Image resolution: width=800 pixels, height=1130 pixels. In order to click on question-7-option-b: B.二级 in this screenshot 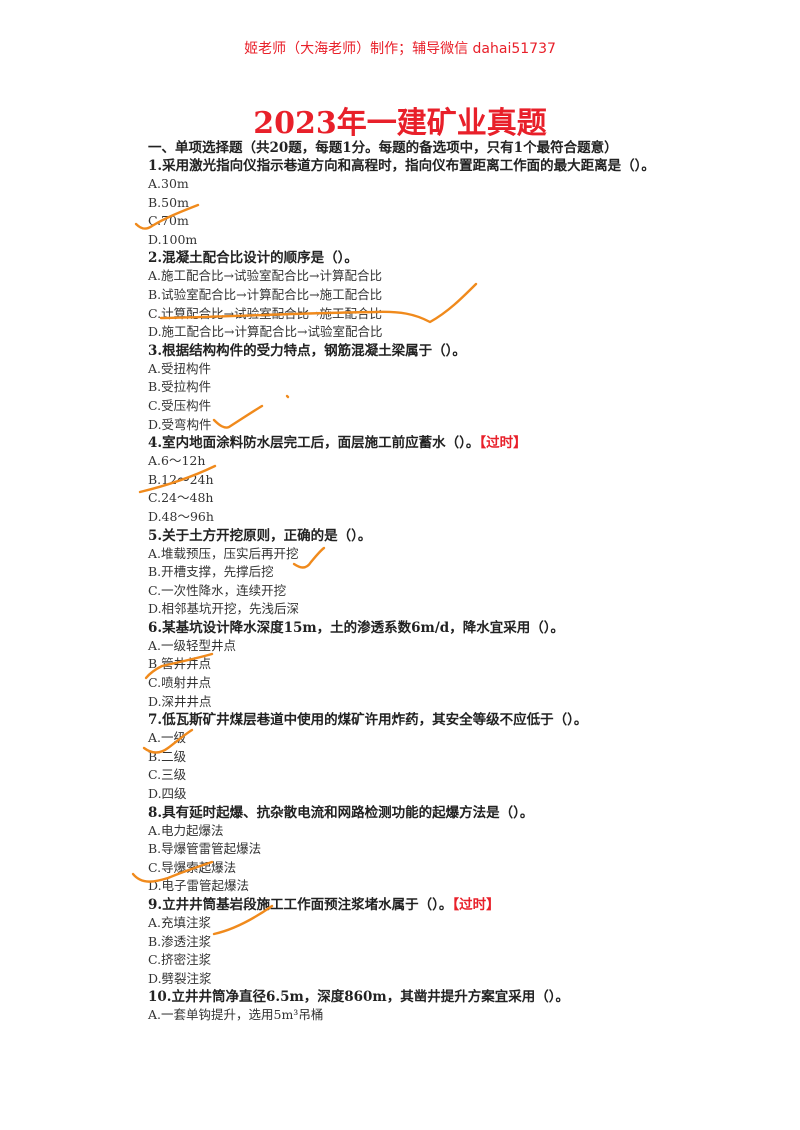, I will do `click(167, 756)`.